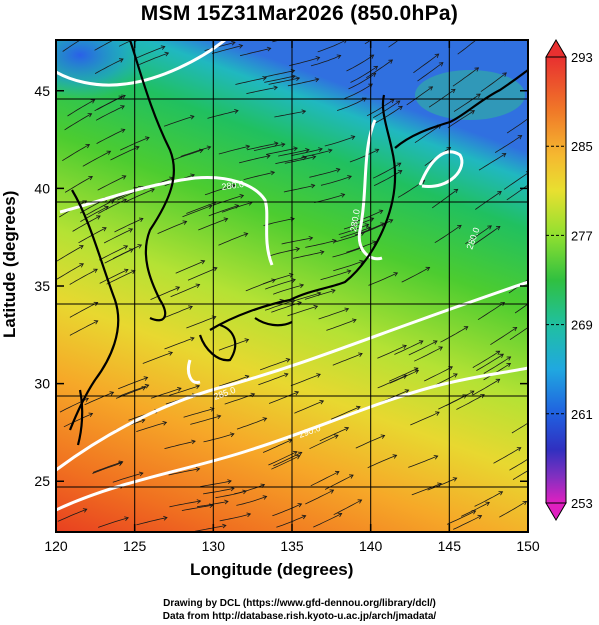 Image resolution: width=599 pixels, height=625 pixels. Describe the element at coordinates (569, 280) in the screenshot. I see `colorbar: 293 285 277 269 261 253` at that location.